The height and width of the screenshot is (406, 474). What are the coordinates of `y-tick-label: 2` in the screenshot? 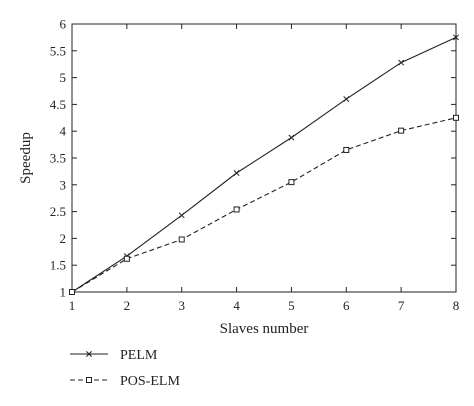 It's located at (63, 238).